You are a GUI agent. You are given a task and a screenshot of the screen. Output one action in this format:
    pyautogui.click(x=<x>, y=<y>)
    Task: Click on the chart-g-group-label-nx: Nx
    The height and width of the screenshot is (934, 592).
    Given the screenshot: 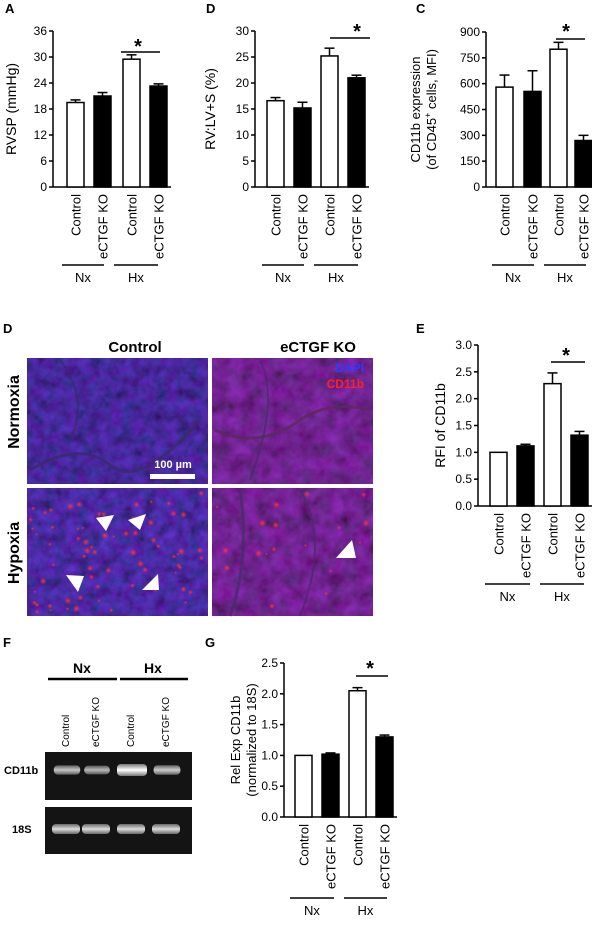 What is the action you would take?
    pyautogui.click(x=312, y=910)
    